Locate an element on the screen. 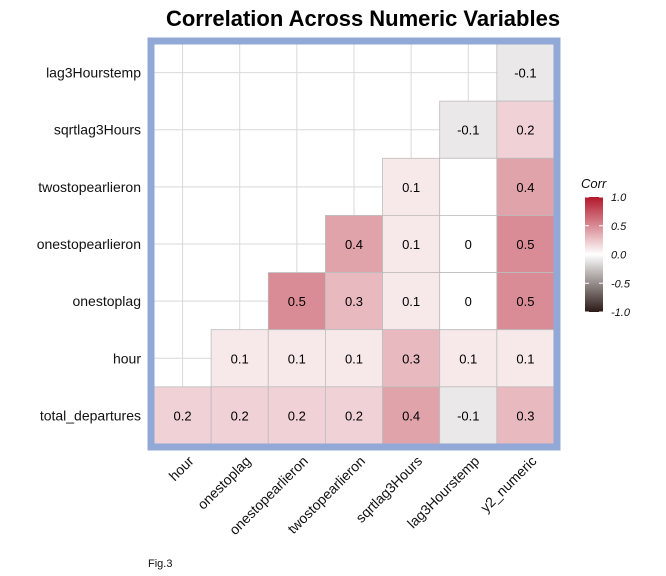  heatmap-cell-total-departures-twostopearlieron is located at coordinates (354, 415).